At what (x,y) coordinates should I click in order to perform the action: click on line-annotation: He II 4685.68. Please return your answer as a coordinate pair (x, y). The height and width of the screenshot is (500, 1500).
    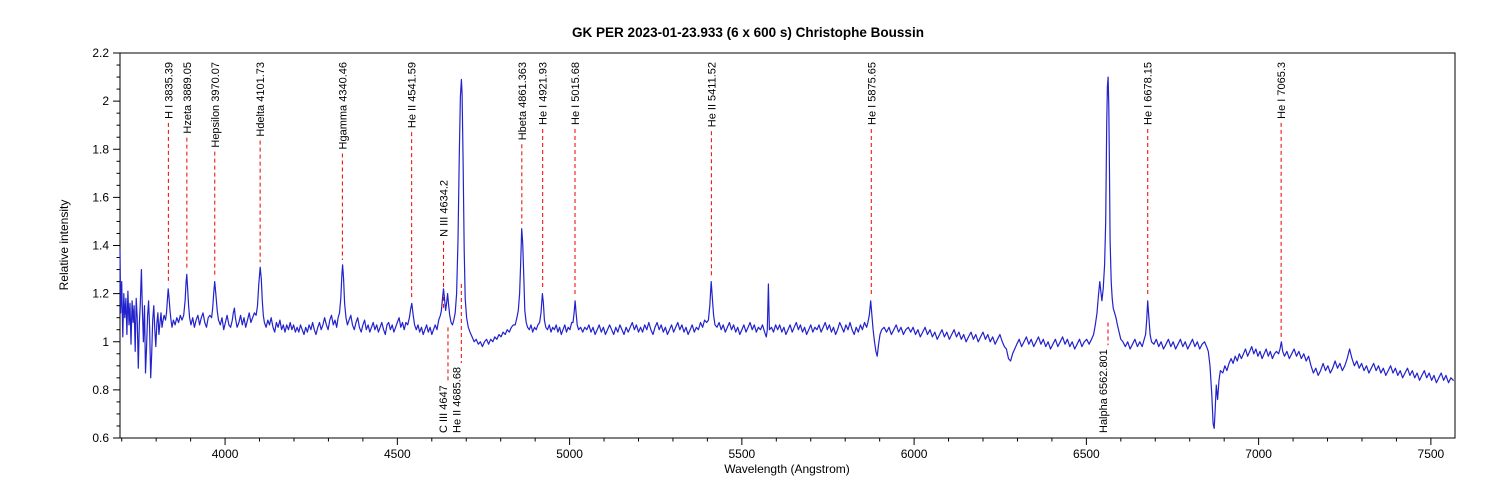
    Looking at the image, I should click on (457, 358).